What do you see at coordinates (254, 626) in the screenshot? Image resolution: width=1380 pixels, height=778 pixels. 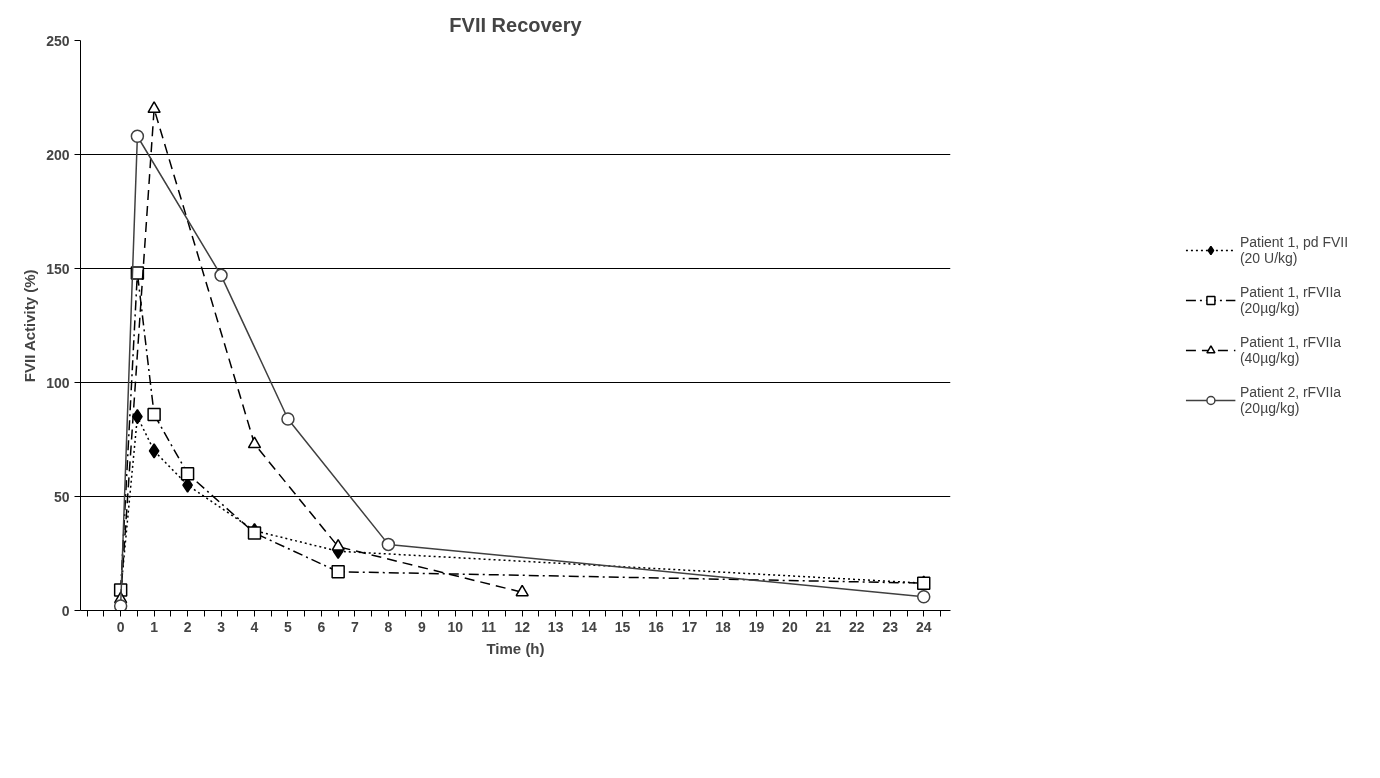 I see `x-tick-label: 4` at bounding box center [254, 626].